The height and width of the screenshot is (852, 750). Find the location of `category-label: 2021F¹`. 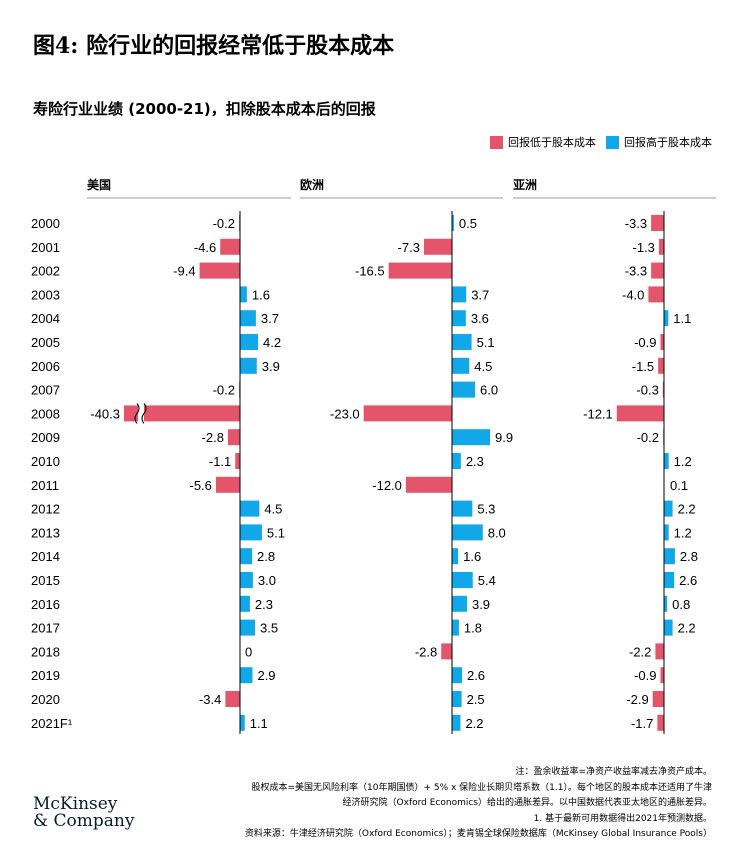

category-label: 2021F¹ is located at coordinates (52, 723).